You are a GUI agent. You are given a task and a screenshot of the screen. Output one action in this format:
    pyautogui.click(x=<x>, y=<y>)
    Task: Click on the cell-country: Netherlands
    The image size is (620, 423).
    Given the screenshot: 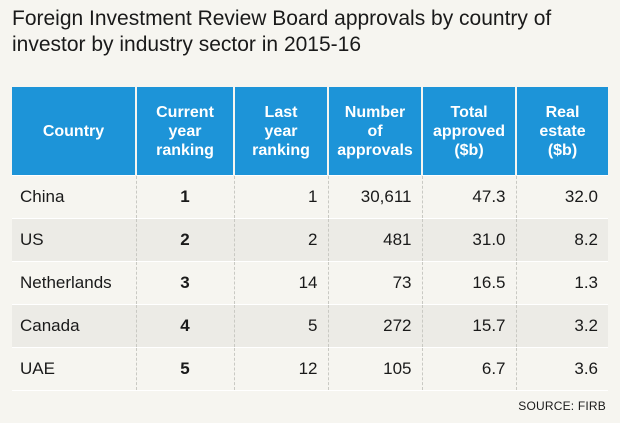 What is the action you would take?
    pyautogui.click(x=74, y=283)
    